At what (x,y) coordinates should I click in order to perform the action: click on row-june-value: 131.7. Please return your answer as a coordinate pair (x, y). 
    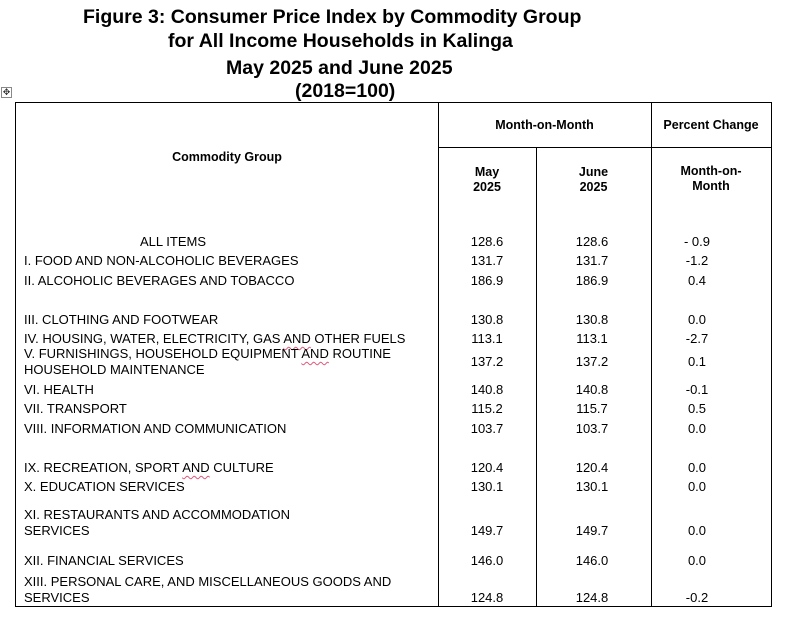
    Looking at the image, I should click on (592, 260).